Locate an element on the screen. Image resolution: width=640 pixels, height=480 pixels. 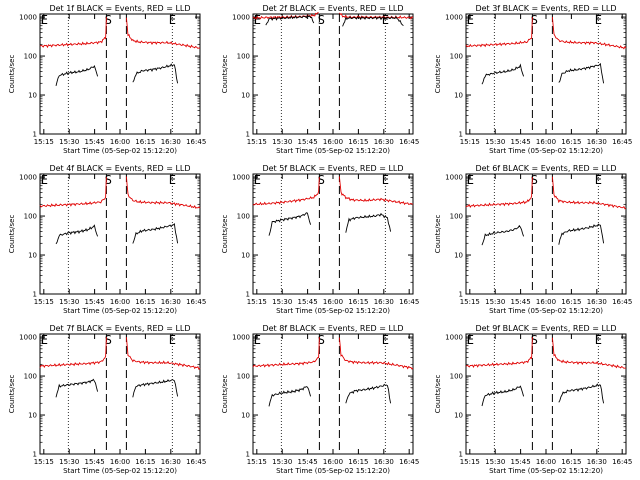
panel-title: Det 4f BLACK = Events, RED = LLD is located at coordinates (119, 168).